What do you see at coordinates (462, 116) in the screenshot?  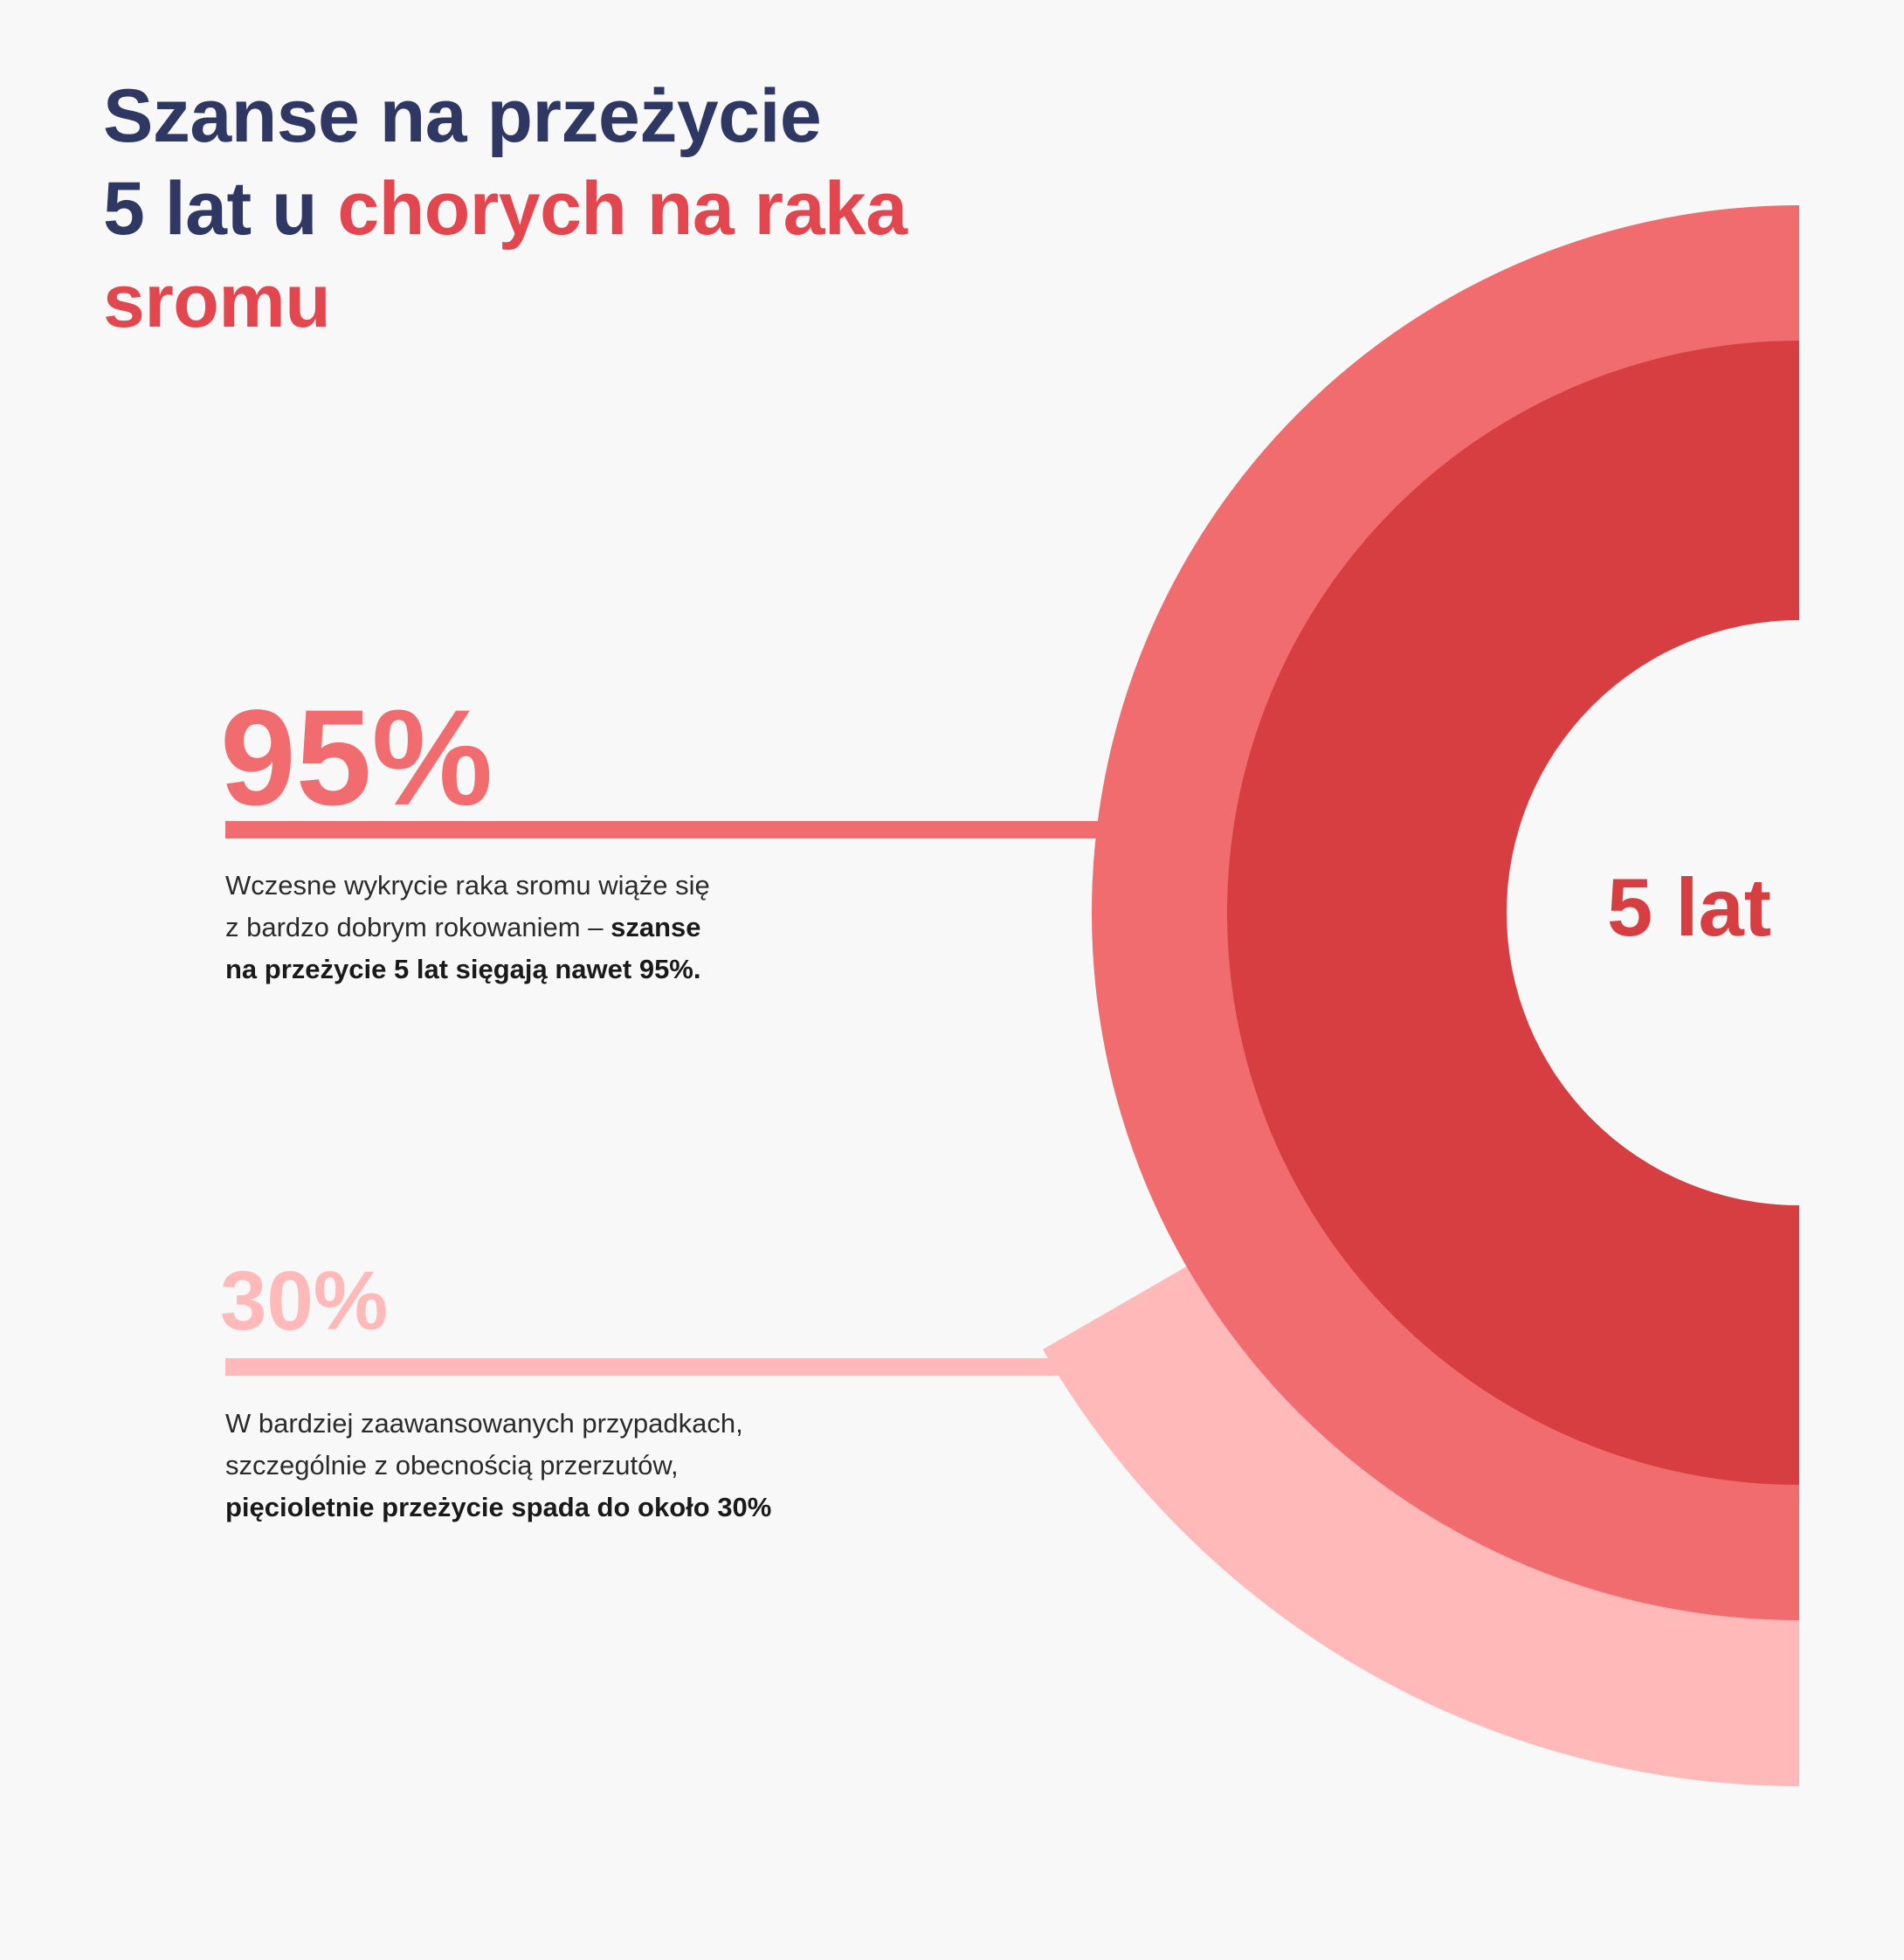 I see `title-line-1: Szanse na przeżycie` at bounding box center [462, 116].